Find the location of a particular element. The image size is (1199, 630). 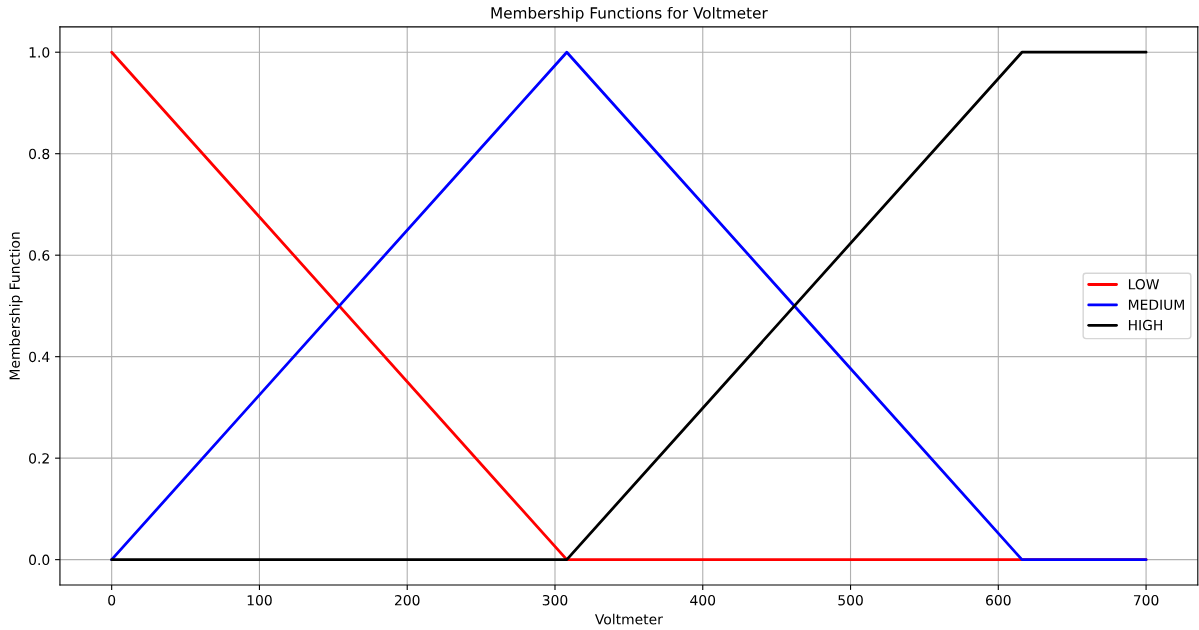

x-tick-label: 600 is located at coordinates (998, 600).